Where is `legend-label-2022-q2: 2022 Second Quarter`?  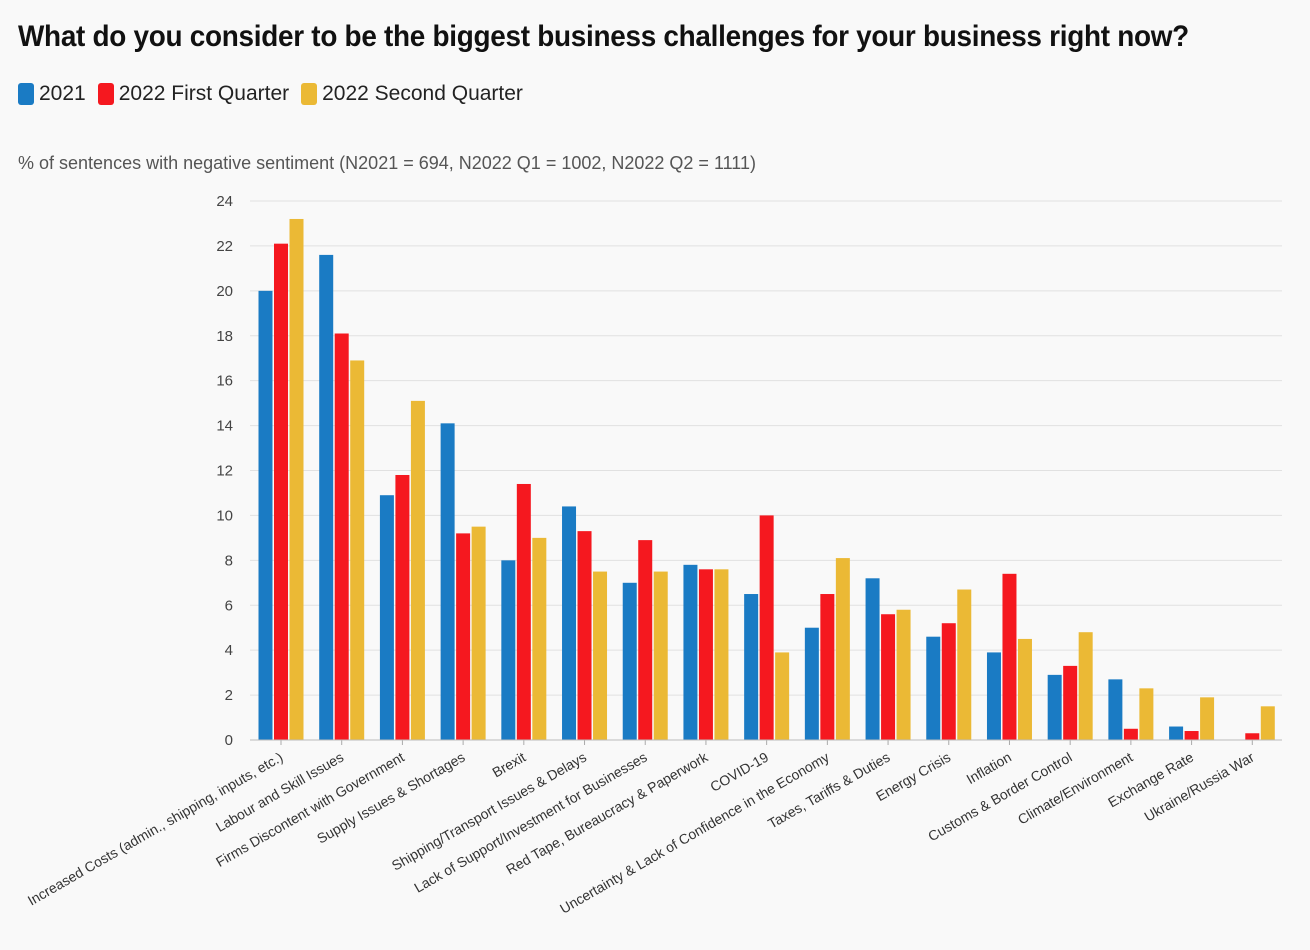
legend-label-2022-q2: 2022 Second Quarter is located at coordinates (422, 93).